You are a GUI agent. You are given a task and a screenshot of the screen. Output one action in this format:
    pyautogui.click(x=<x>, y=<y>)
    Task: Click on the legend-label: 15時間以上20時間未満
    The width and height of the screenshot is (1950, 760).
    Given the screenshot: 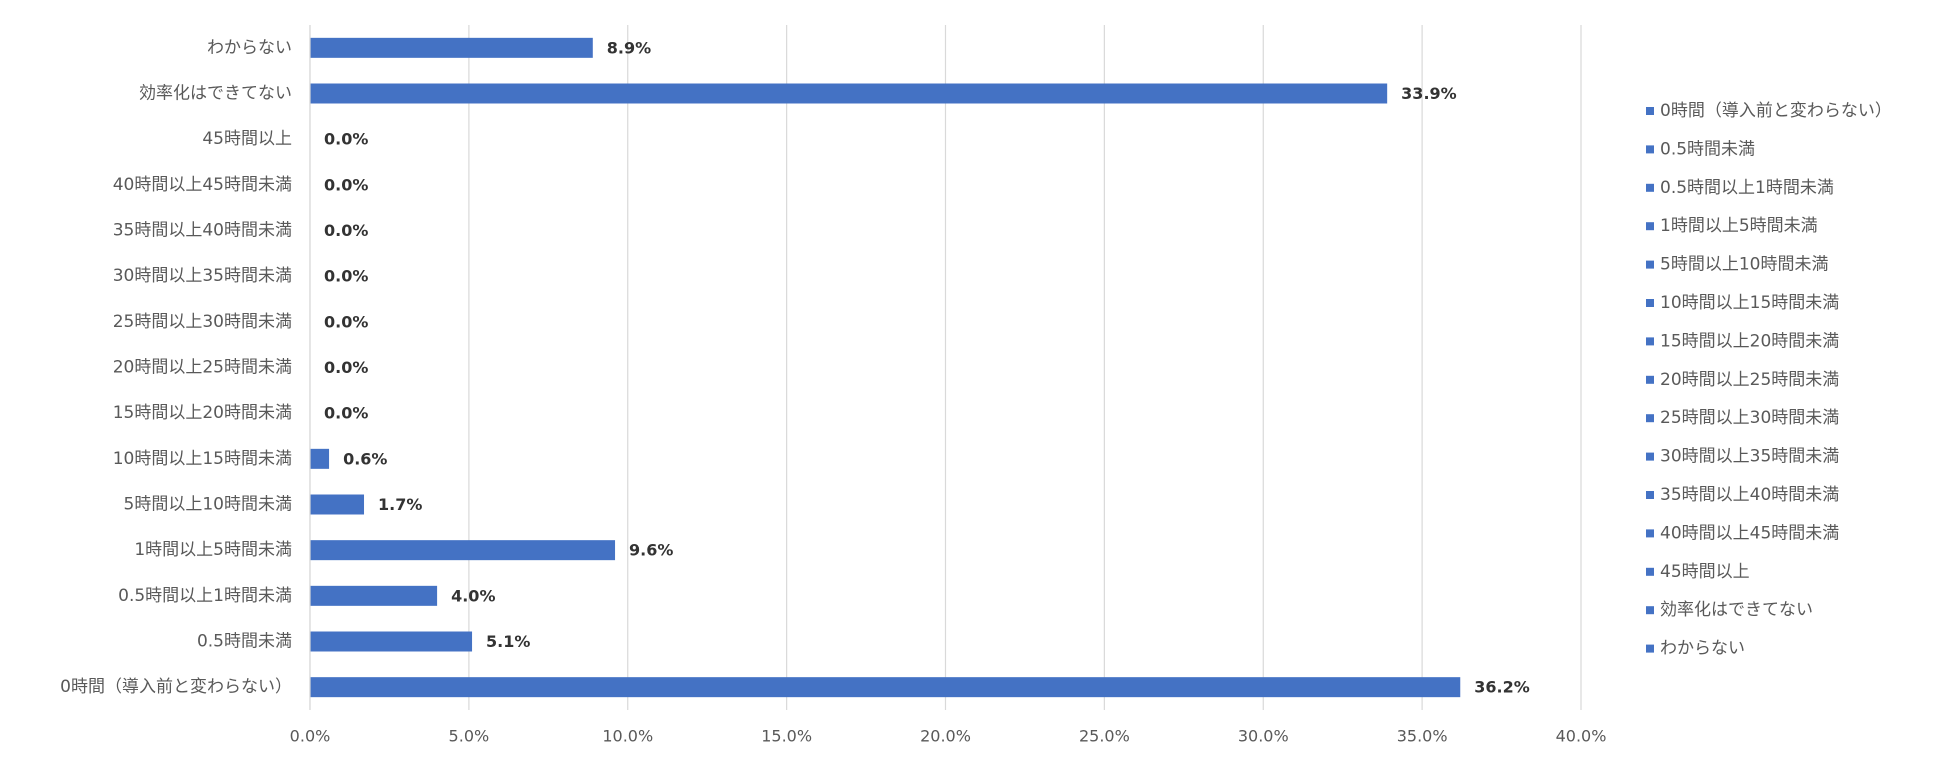 What is the action you would take?
    pyautogui.click(x=1749, y=341)
    